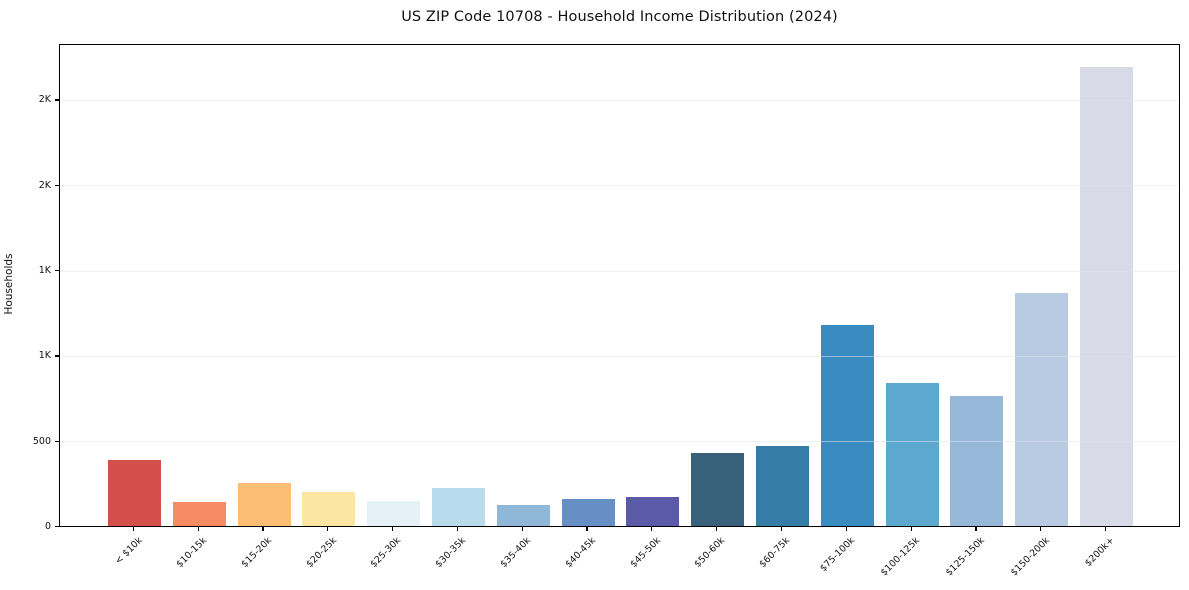  I want to click on x-tick-label: $200k+, so click(1099, 552).